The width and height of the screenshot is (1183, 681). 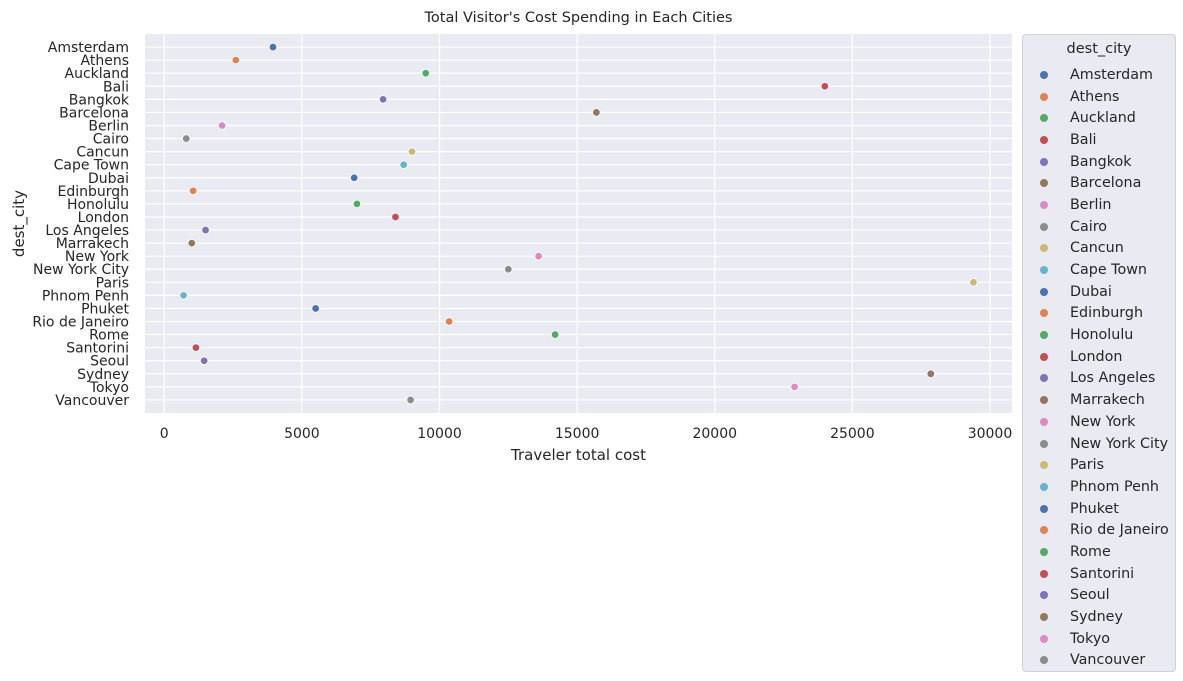 I want to click on y-tick-label: Phuket, so click(x=105, y=309).